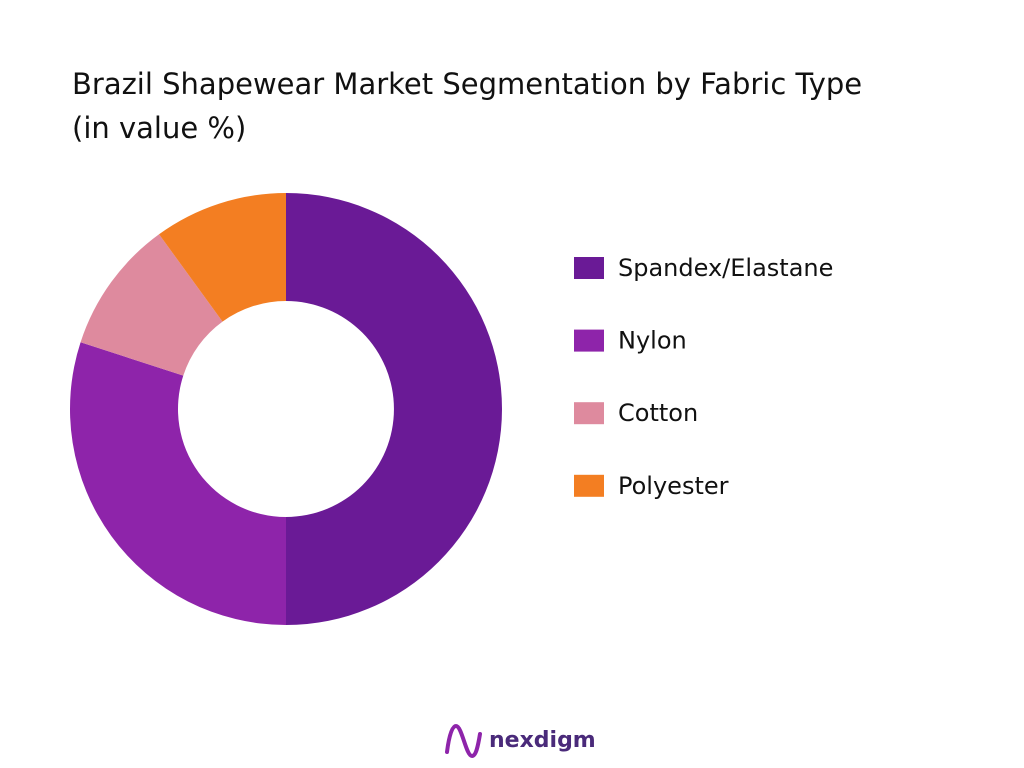  What do you see at coordinates (159, 128) in the screenshot?
I see `chart-subtitle: (in value %)` at bounding box center [159, 128].